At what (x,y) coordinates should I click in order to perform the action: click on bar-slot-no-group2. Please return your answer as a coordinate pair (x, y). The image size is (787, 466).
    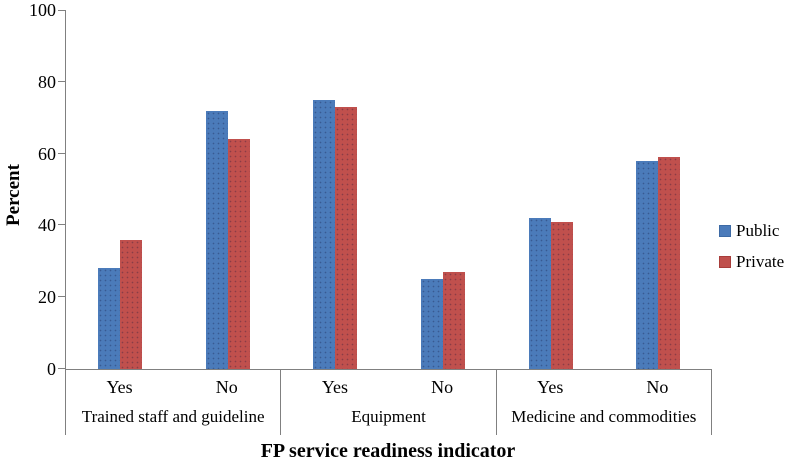
    Looking at the image, I should click on (443, 189).